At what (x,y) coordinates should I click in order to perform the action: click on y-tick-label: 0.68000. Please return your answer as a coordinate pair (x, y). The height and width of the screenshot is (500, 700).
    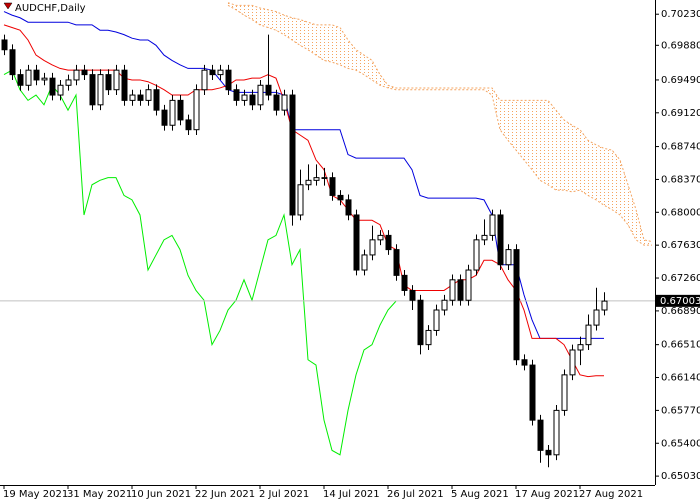
    Looking at the image, I should click on (680, 212).